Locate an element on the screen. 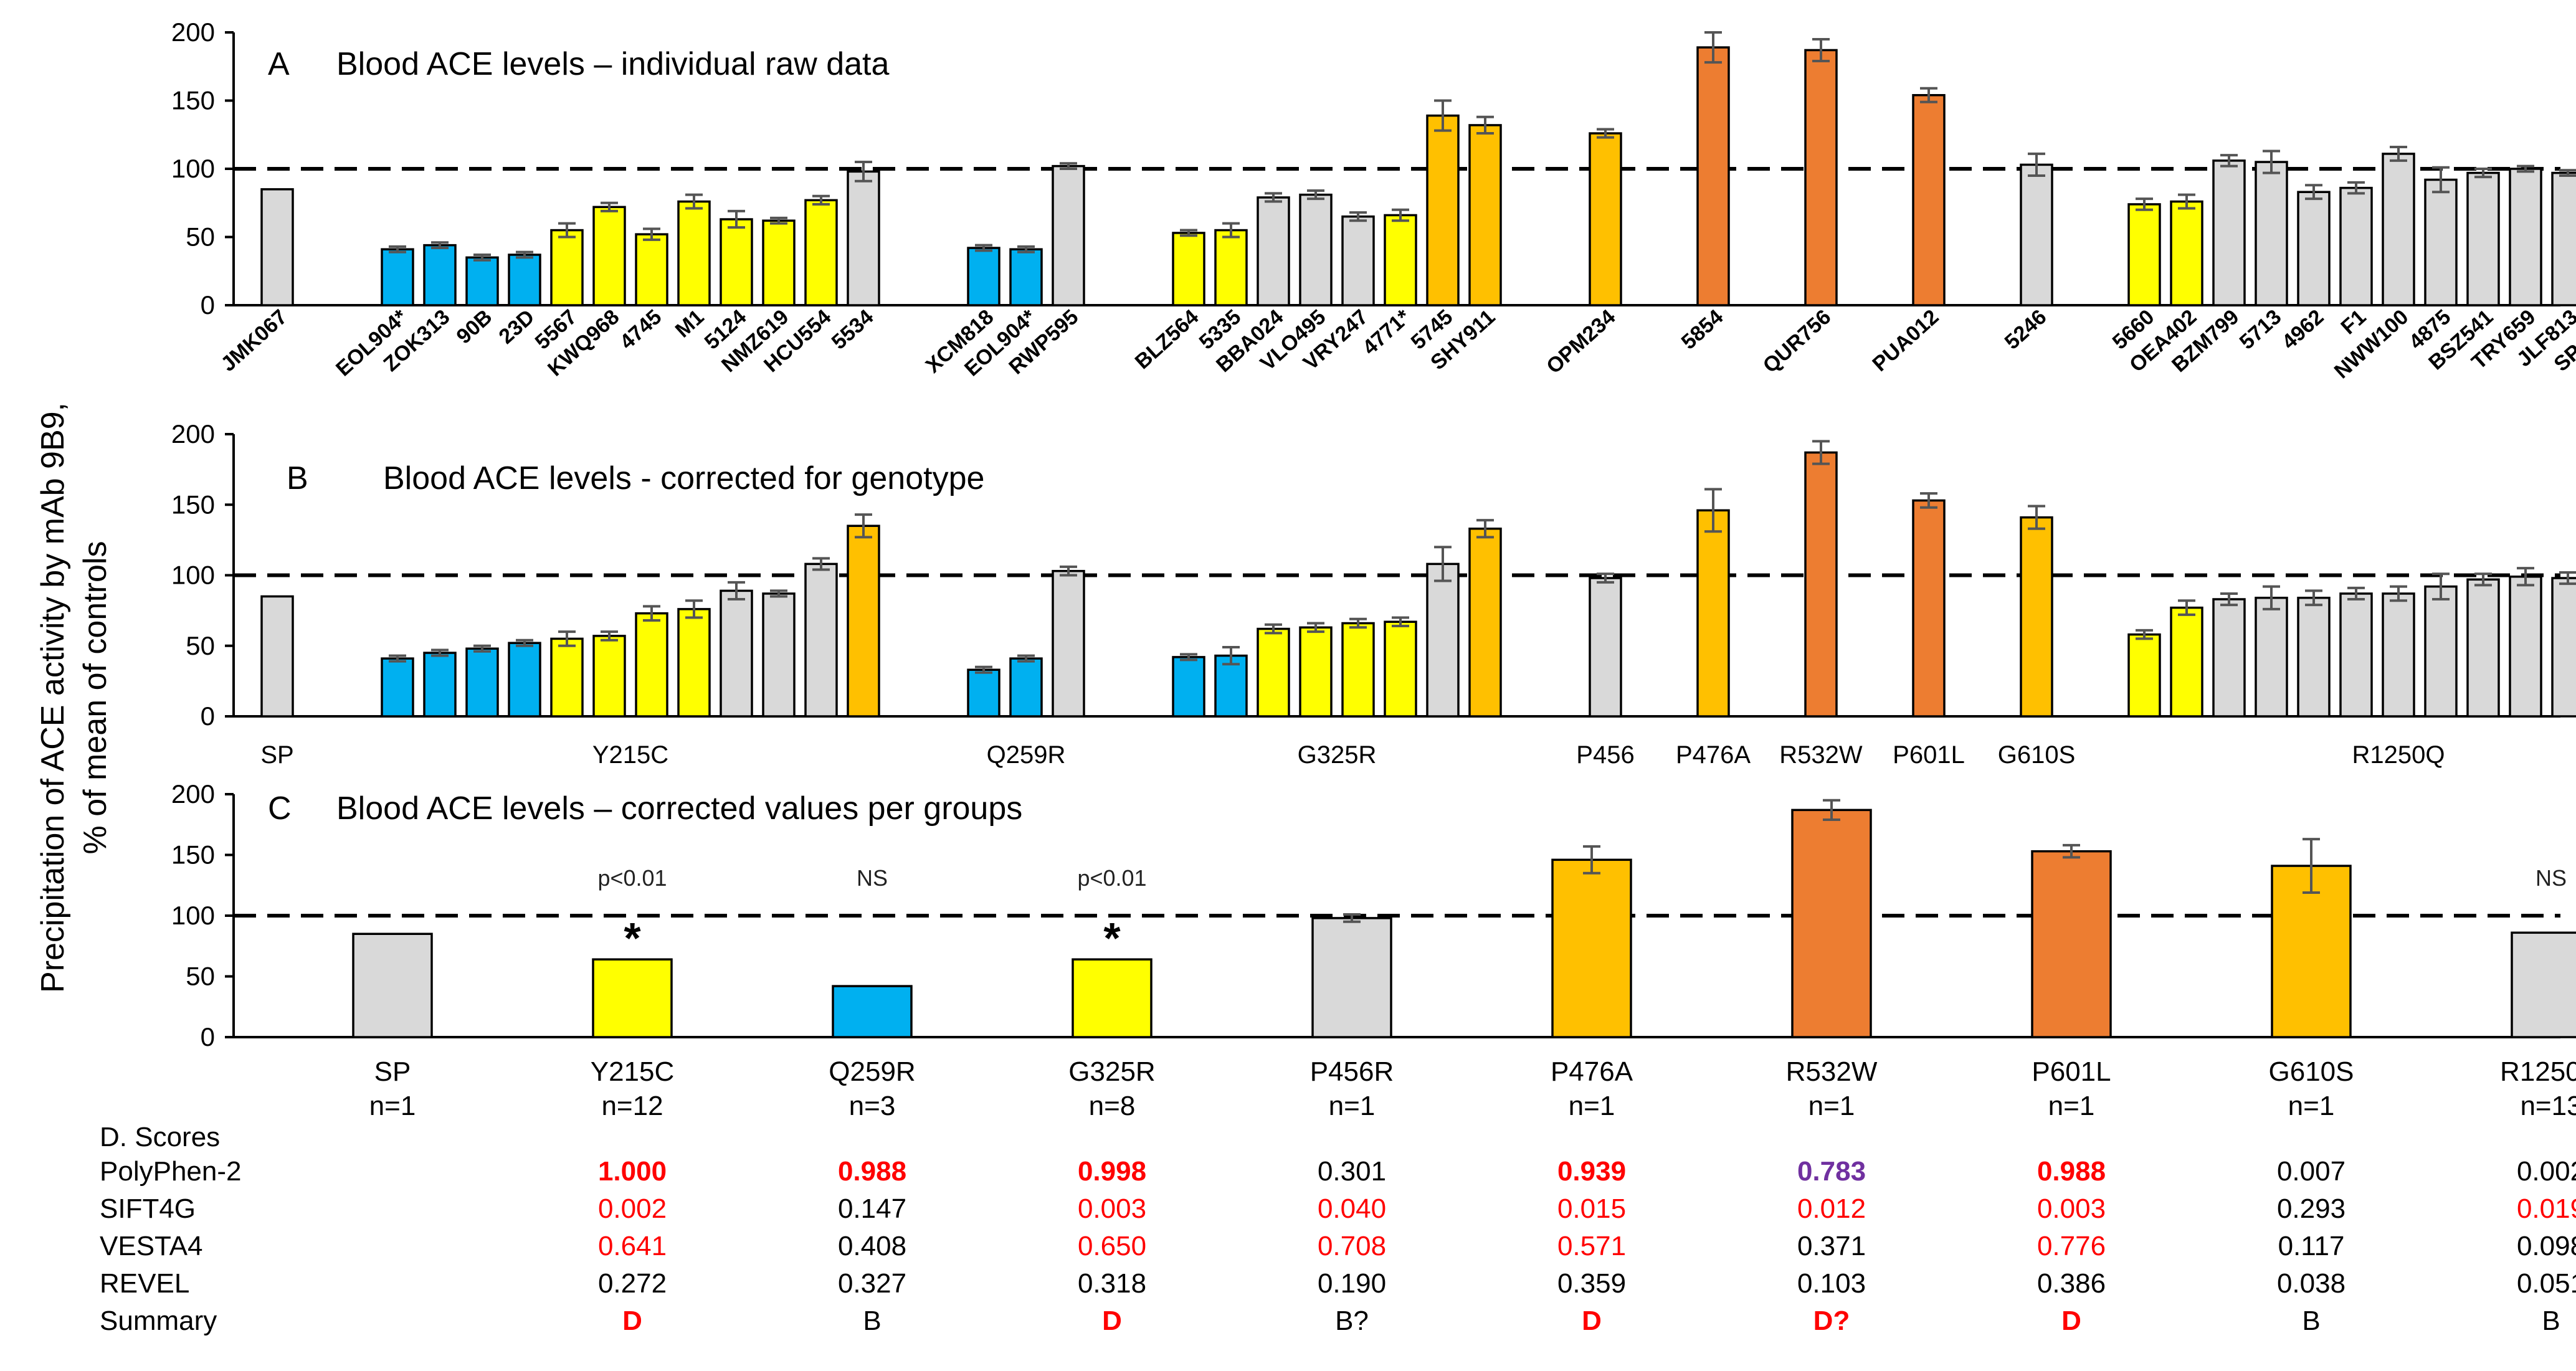 The image size is (2576, 1371). panel-a-ytick-label: 0 is located at coordinates (208, 305).